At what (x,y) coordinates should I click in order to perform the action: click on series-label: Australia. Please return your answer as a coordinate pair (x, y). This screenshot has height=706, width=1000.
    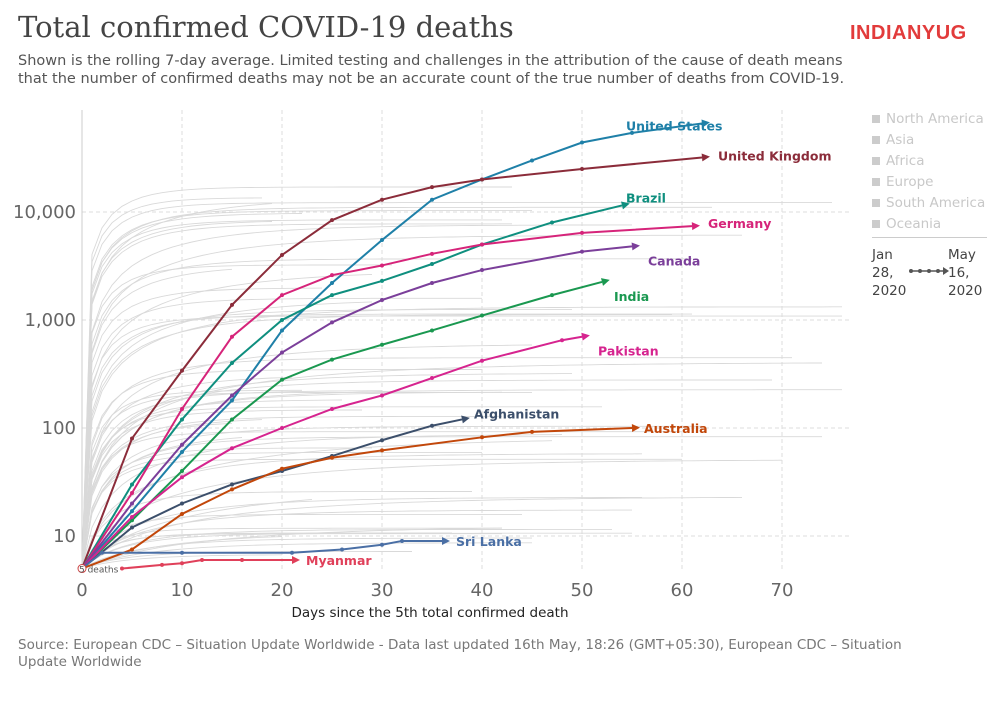
    Looking at the image, I should click on (676, 428).